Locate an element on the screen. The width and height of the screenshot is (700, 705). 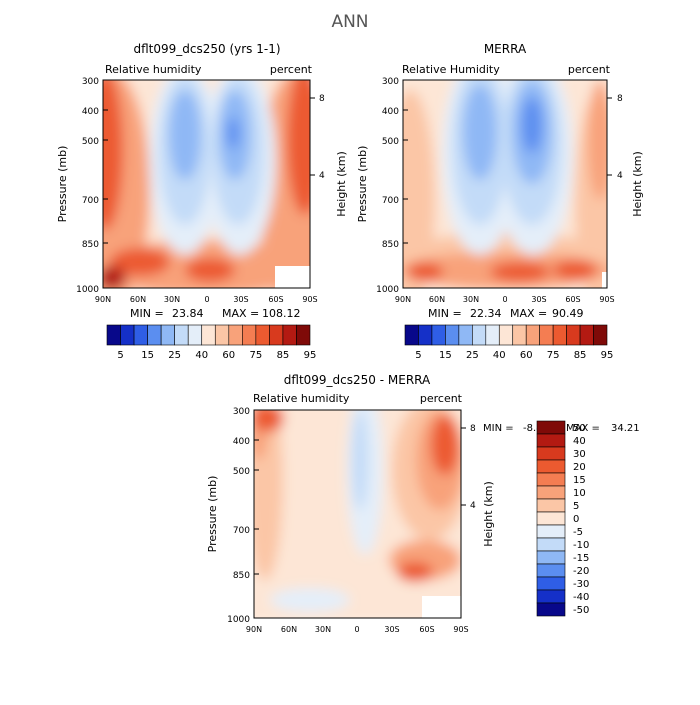
colorbar-label: -40 is located at coordinates (581, 597).